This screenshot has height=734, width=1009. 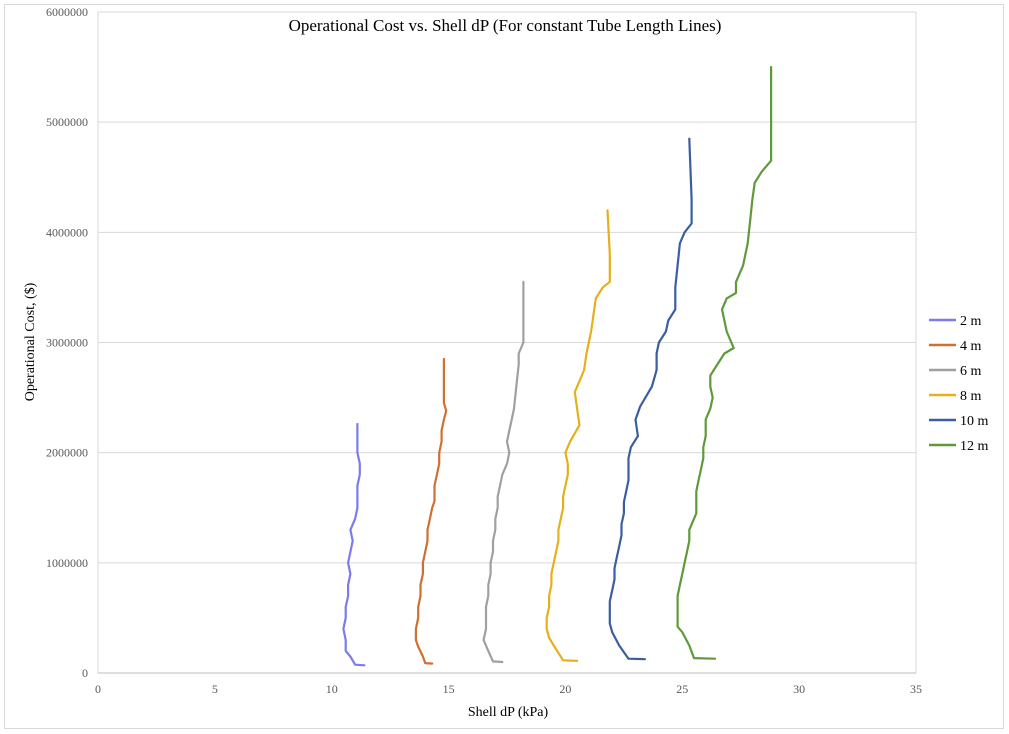 What do you see at coordinates (974, 446) in the screenshot?
I see `legend-label: 12 m` at bounding box center [974, 446].